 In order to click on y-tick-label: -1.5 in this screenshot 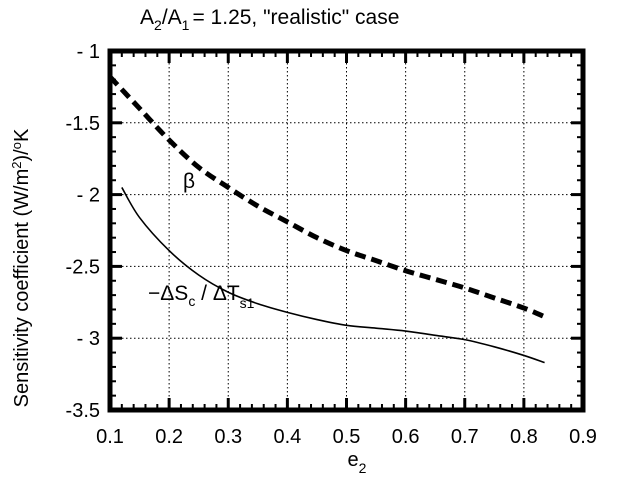, I will do `click(83, 124)`.